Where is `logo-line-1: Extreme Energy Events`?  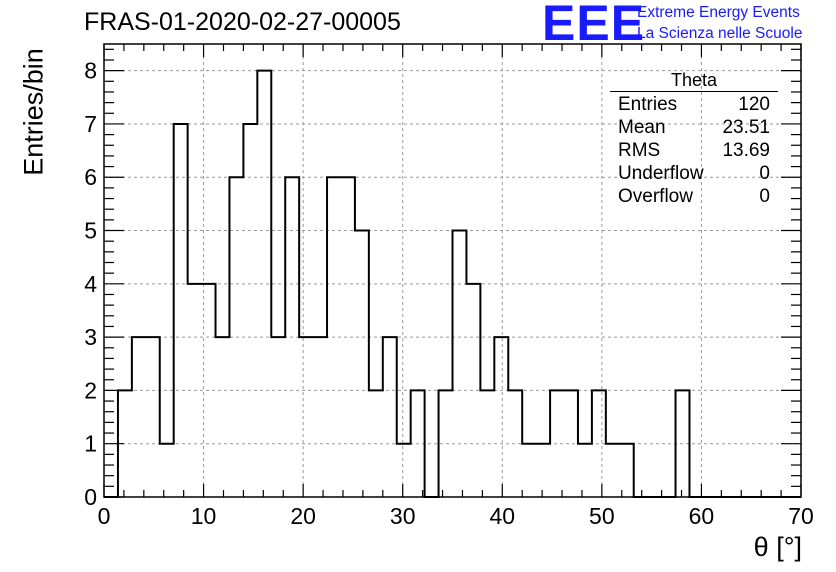 logo-line-1: Extreme Energy Events is located at coordinates (718, 12).